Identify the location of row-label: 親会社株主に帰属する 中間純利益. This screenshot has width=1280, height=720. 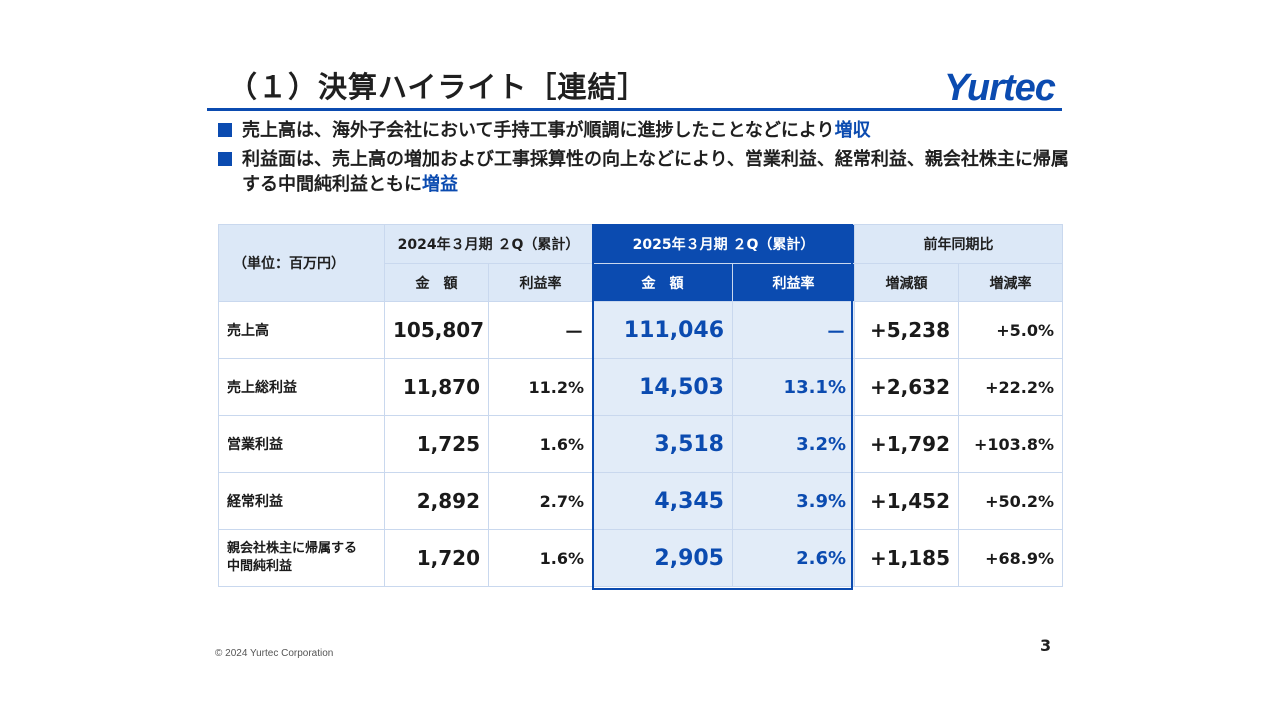
(301, 558).